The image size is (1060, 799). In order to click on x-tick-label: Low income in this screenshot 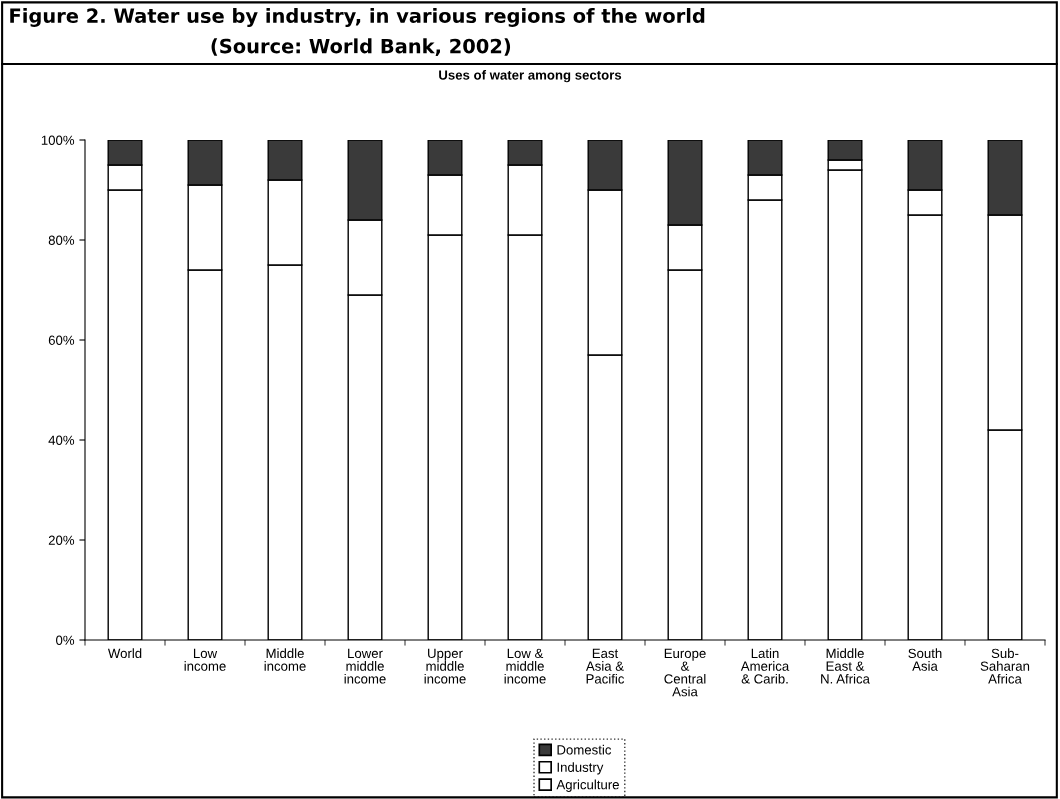, I will do `click(205, 659)`.